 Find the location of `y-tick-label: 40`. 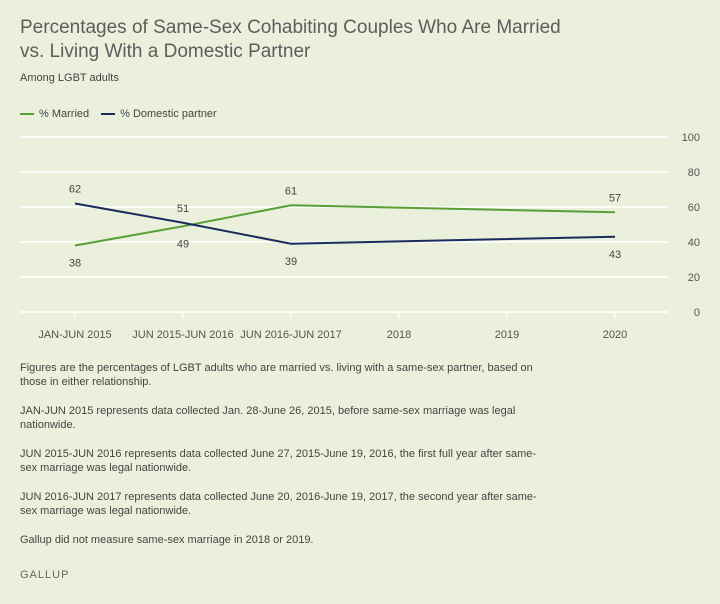

y-tick-label: 40 is located at coordinates (694, 243).